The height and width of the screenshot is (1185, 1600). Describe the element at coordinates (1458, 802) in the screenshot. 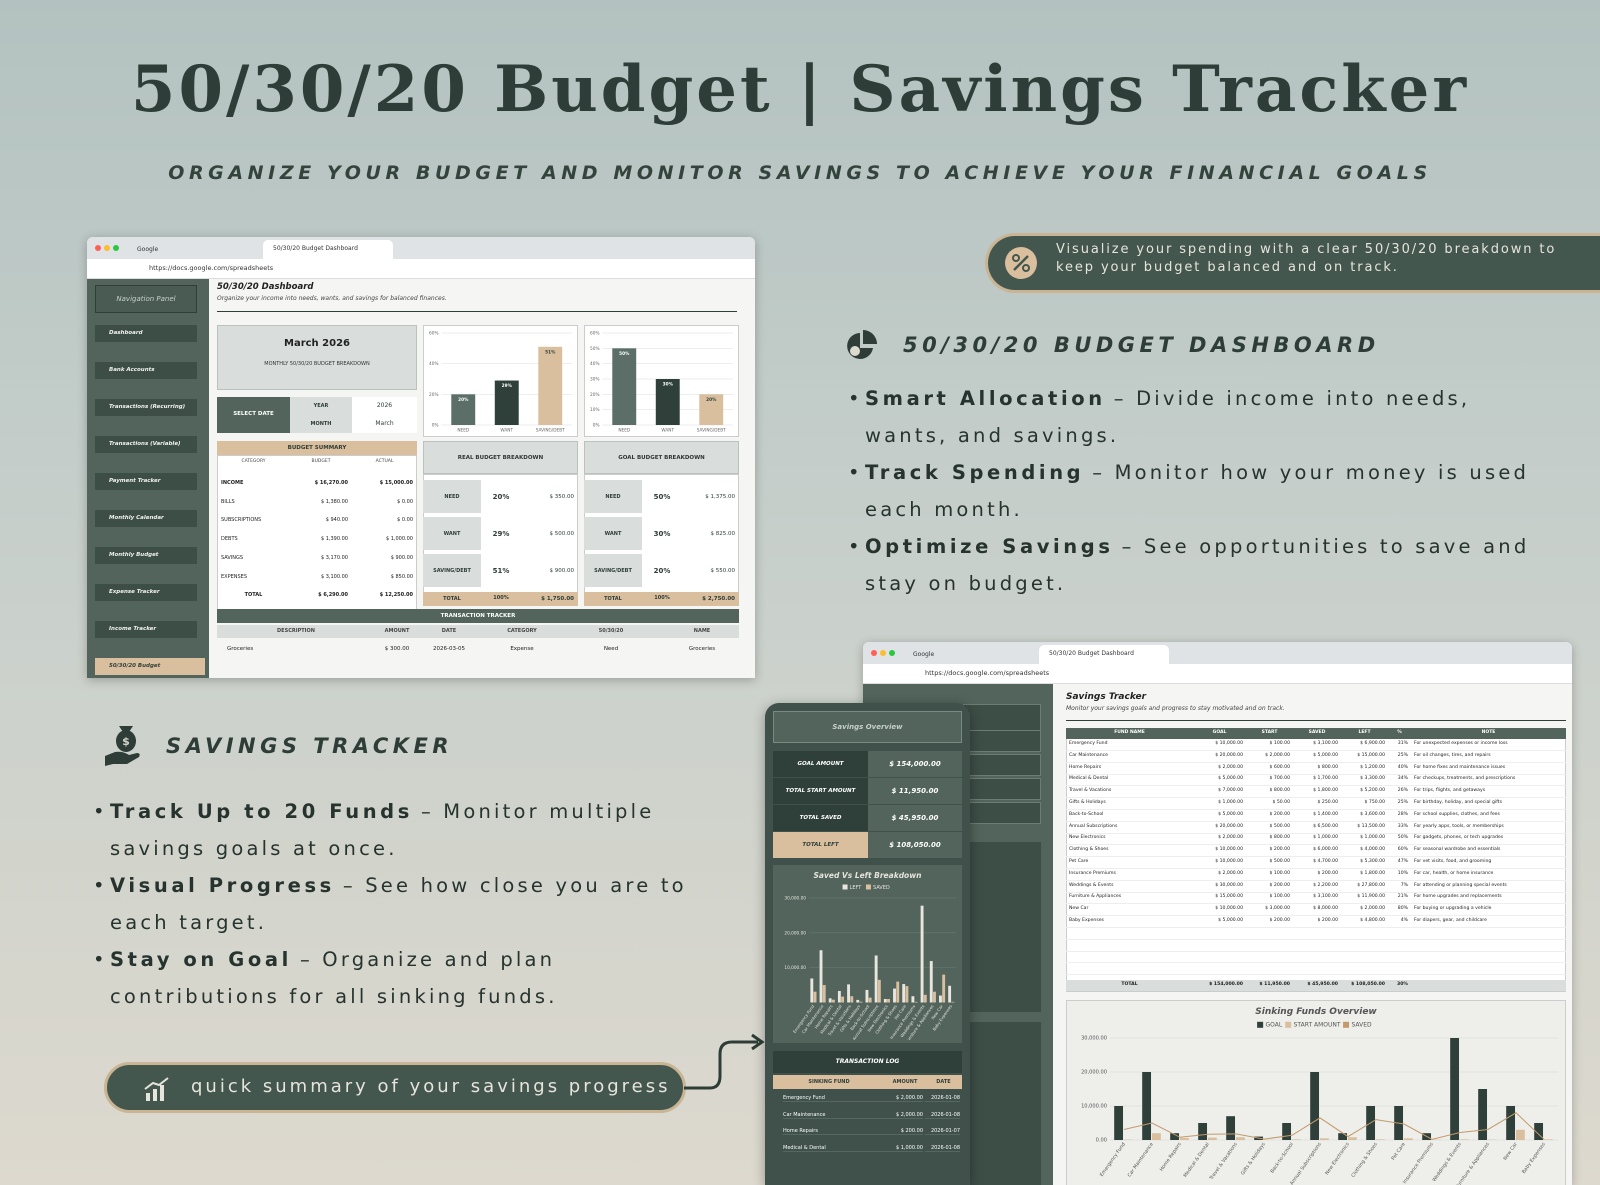

I see `table-cell: For birthday, holiday, and special gifts` at that location.